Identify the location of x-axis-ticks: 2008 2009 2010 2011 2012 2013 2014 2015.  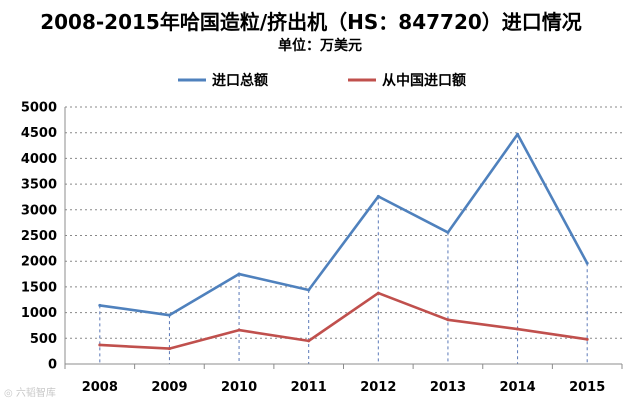
(344, 387).